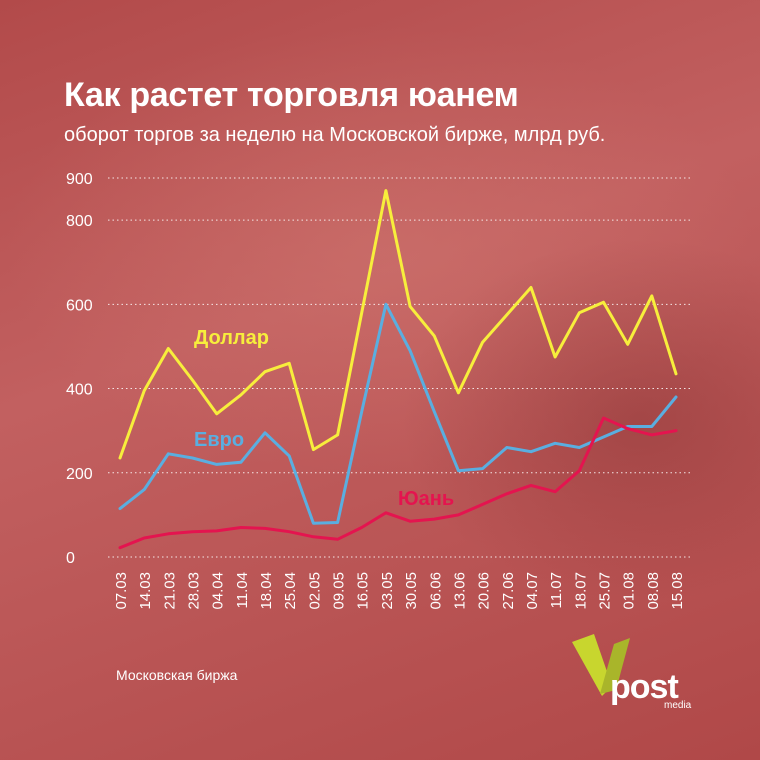 The image size is (760, 760). What do you see at coordinates (615, 666) in the screenshot?
I see `logo-mark-right` at bounding box center [615, 666].